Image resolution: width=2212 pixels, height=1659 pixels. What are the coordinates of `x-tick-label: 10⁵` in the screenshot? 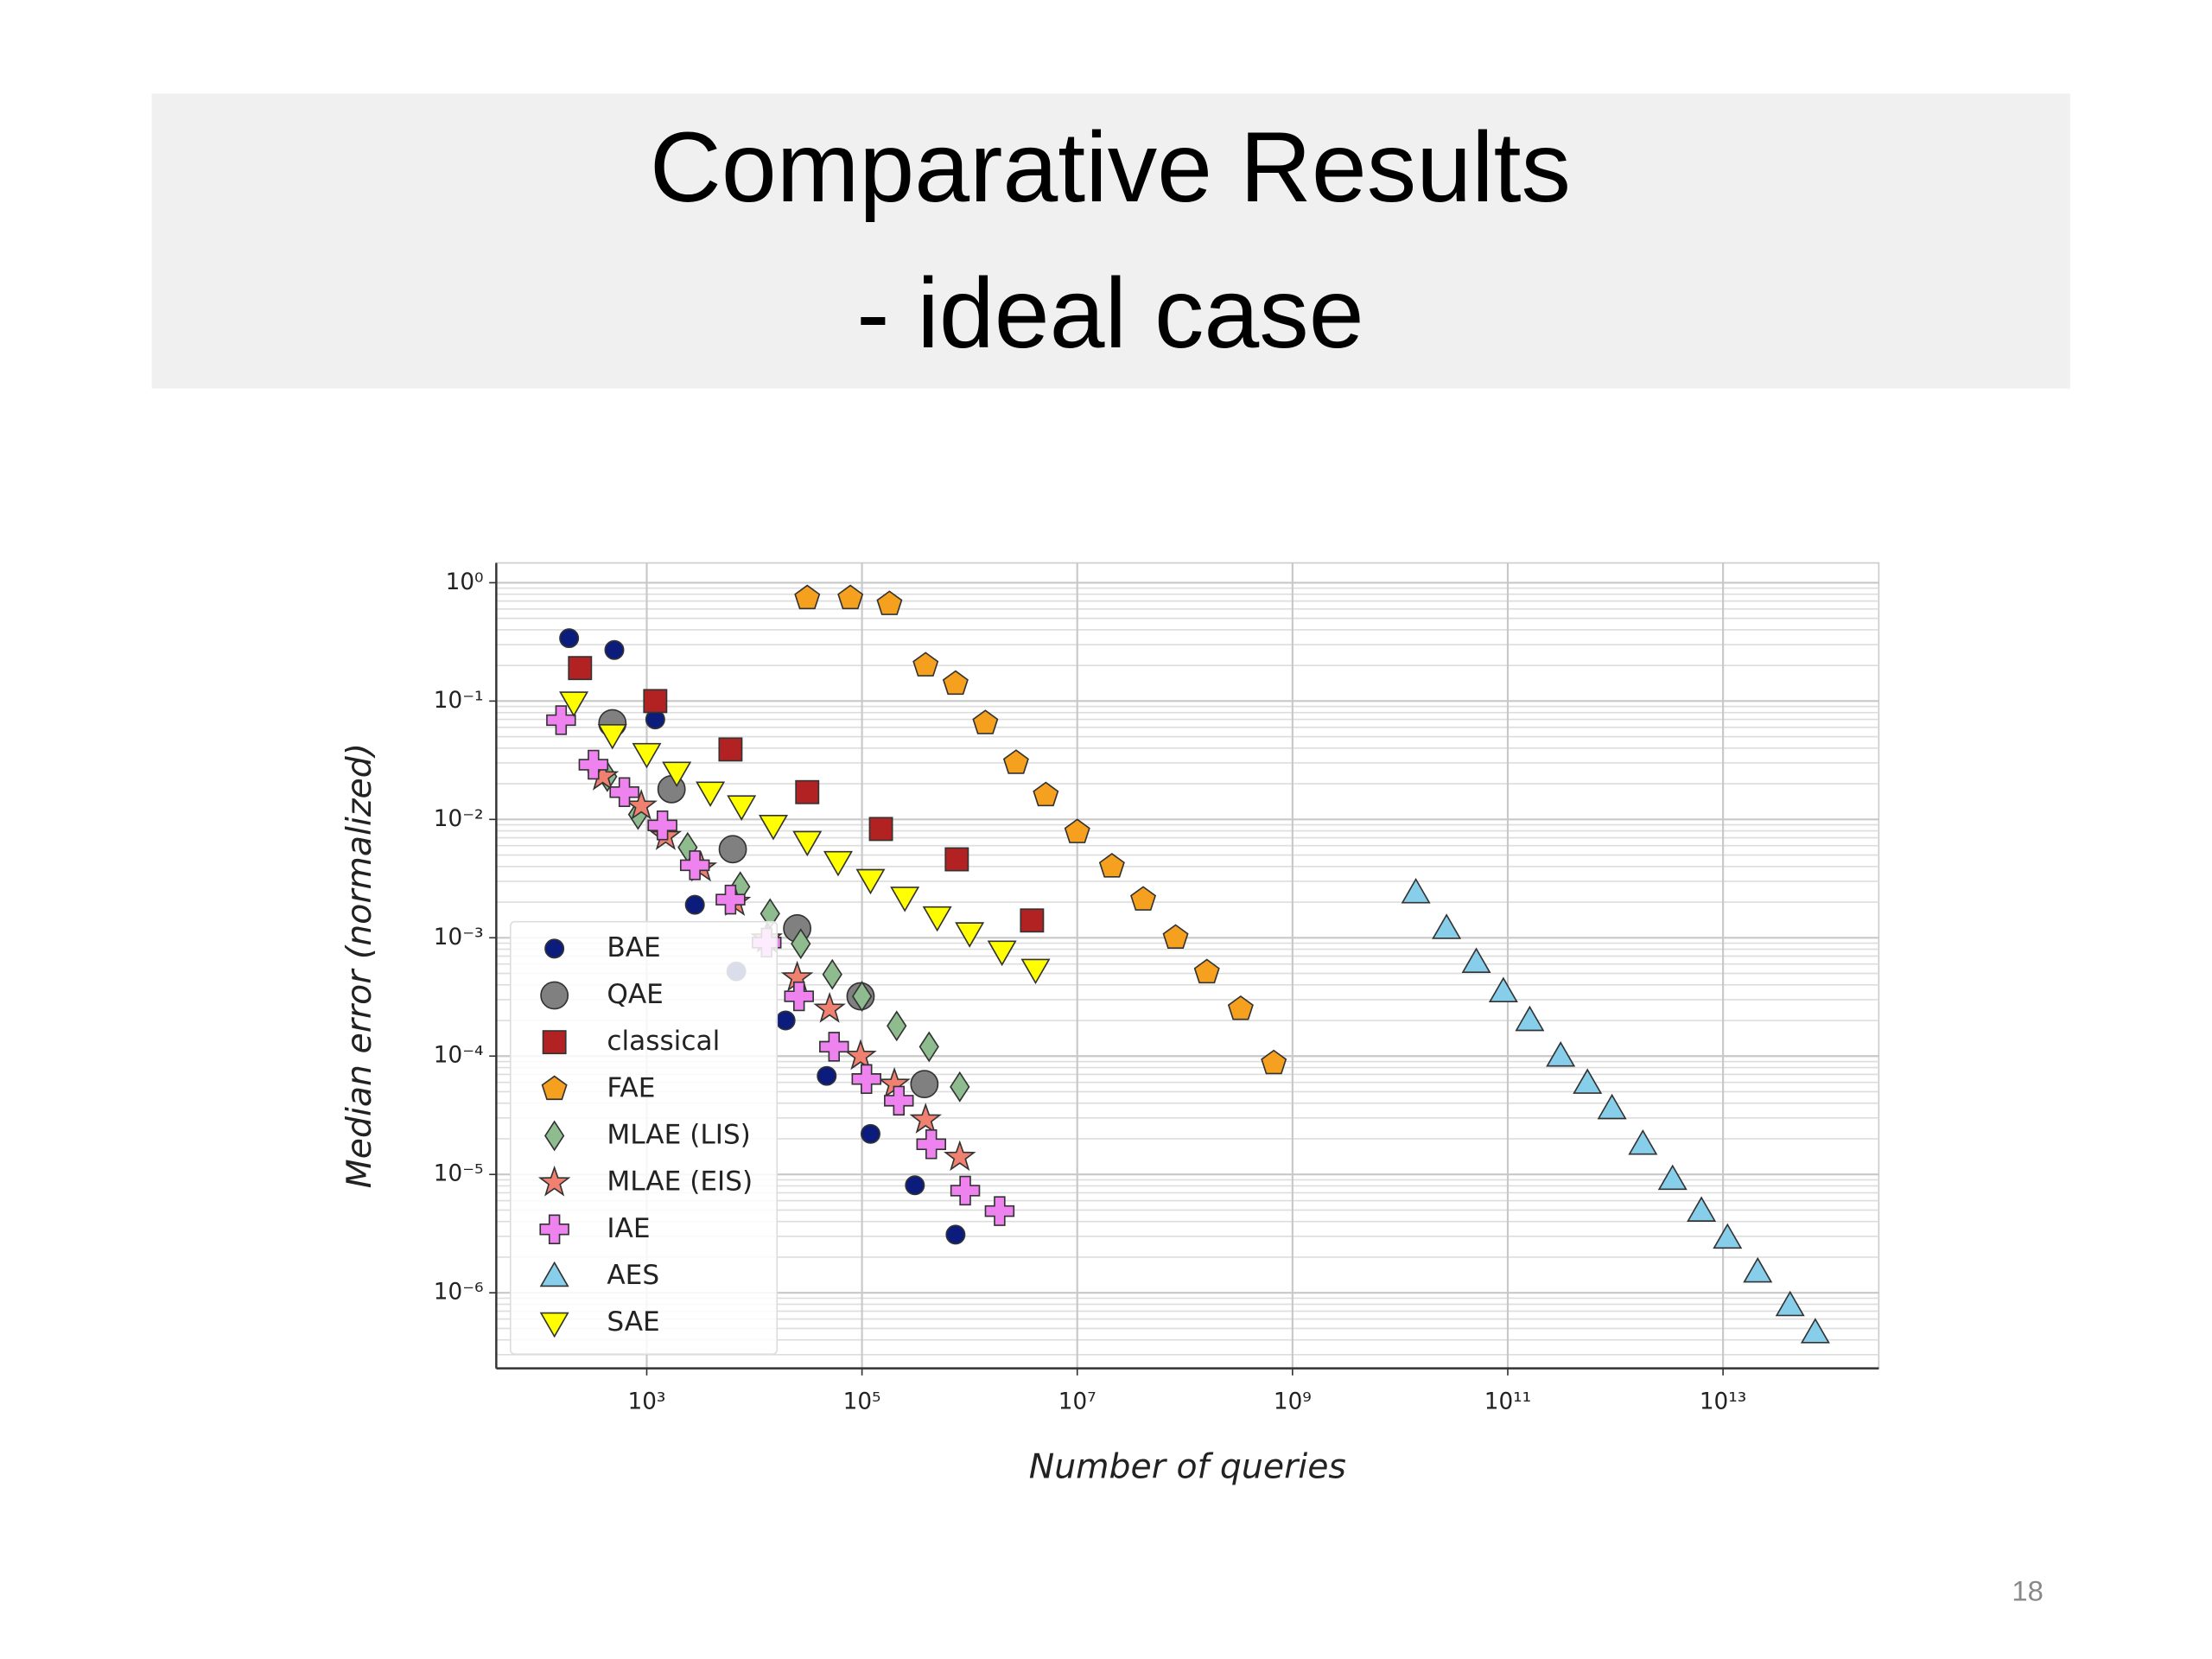 It's located at (862, 1401).